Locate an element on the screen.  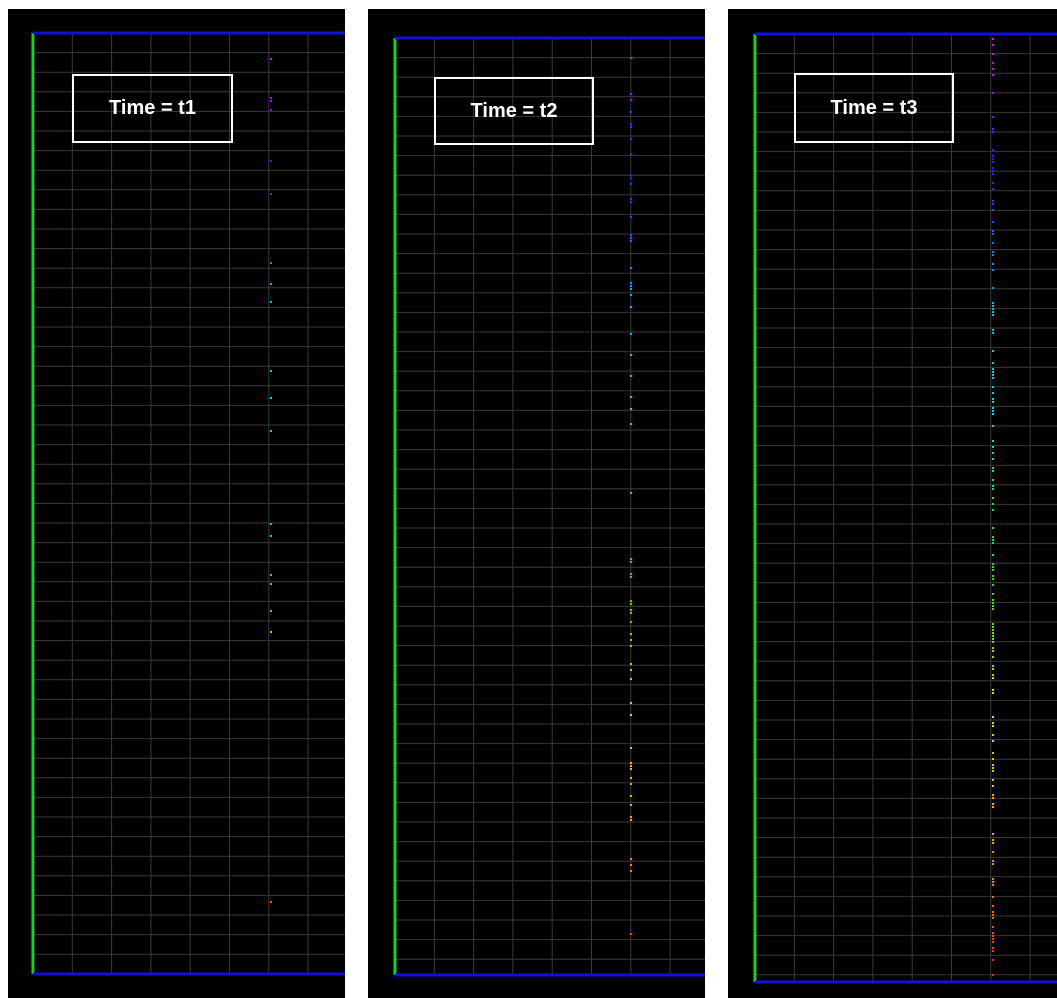
time-label-t3: Time = t3 is located at coordinates (874, 108).